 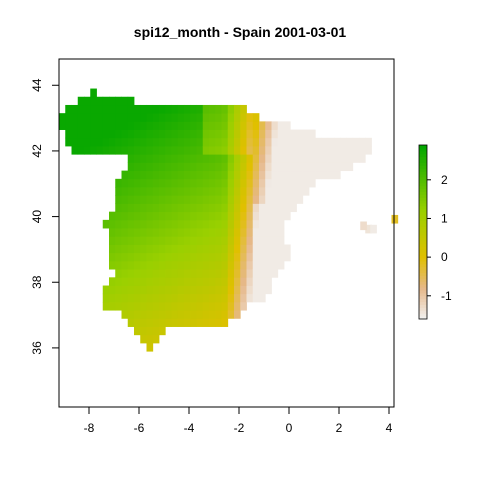 What do you see at coordinates (37, 217) in the screenshot?
I see `y-tick-label: 40` at bounding box center [37, 217].